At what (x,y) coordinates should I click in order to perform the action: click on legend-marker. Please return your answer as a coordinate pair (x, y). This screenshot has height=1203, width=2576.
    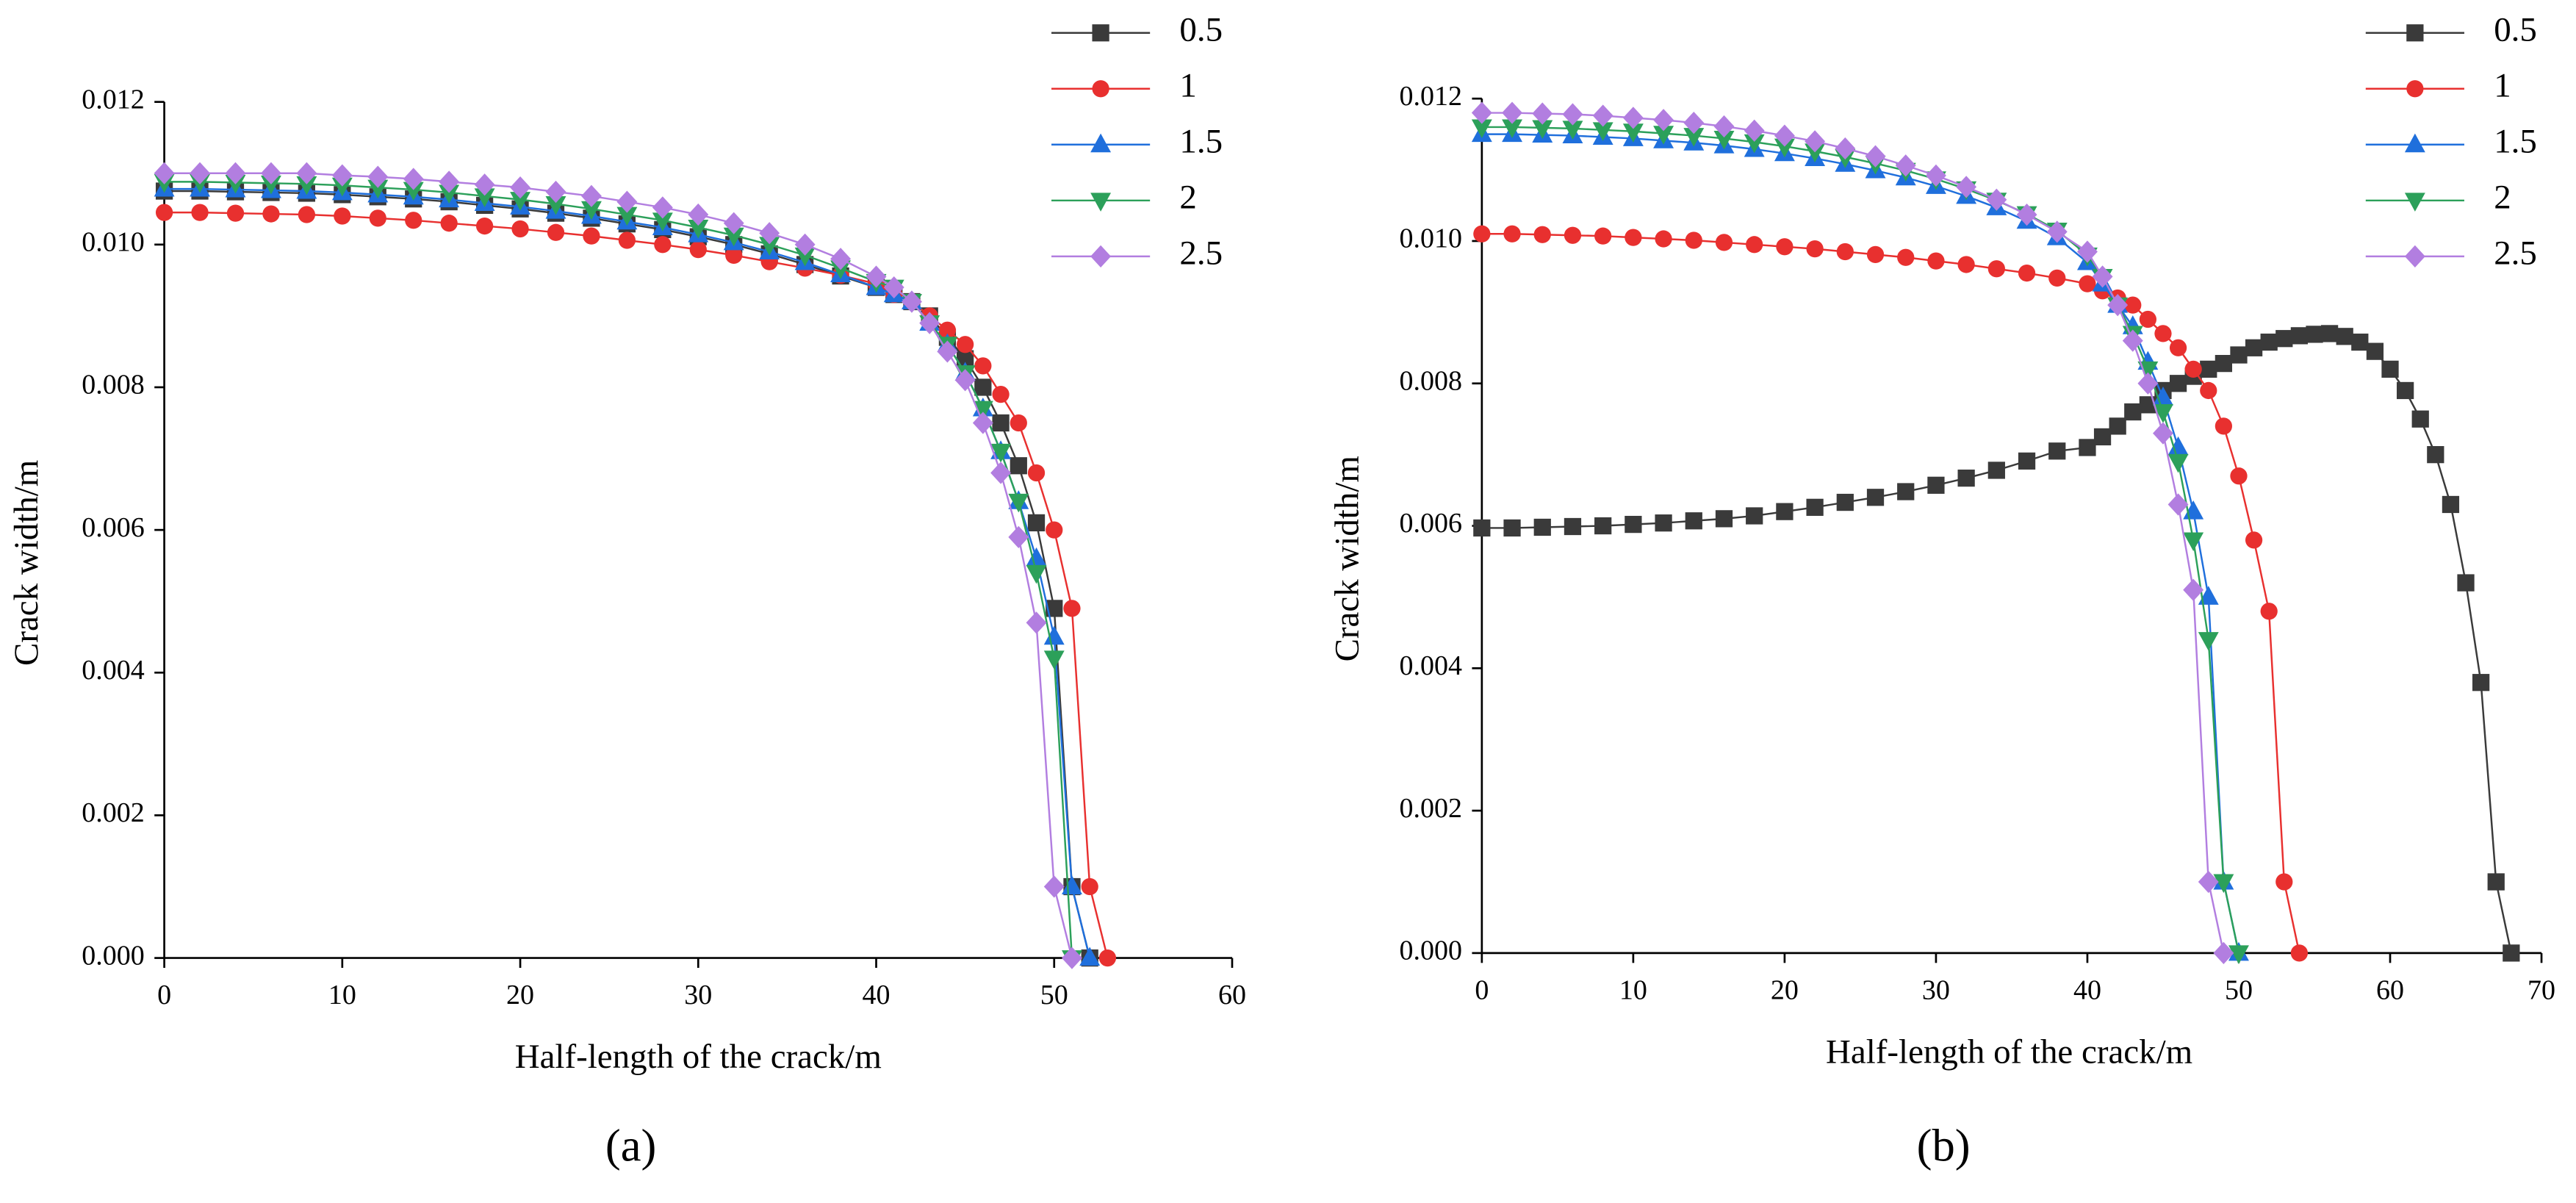
    Looking at the image, I should click on (1100, 89).